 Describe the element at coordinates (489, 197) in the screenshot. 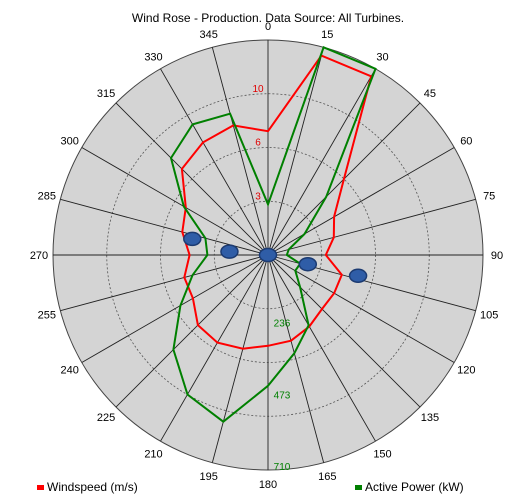

I see `angle-label-75: 75` at that location.